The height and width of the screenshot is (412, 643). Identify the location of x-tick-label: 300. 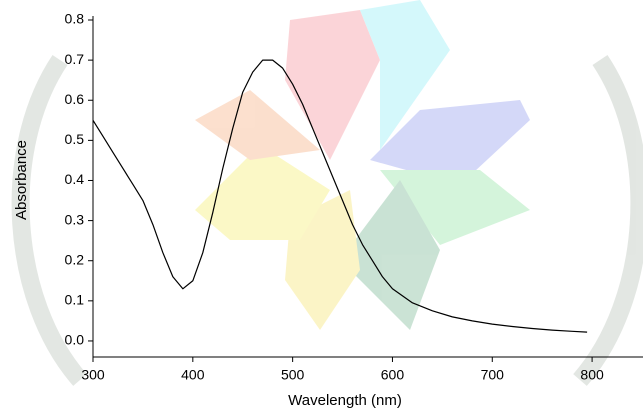
(93, 375).